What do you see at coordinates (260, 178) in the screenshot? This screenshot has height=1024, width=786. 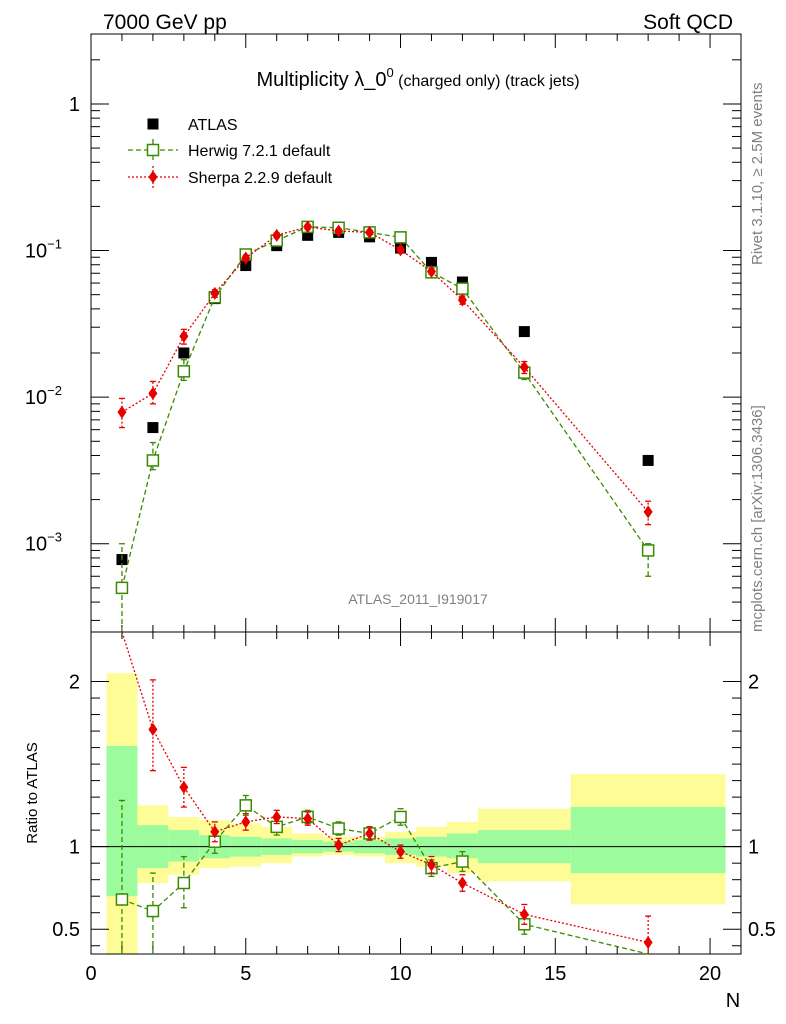 I see `legend-label: Sherpa 2.2.9 default` at bounding box center [260, 178].